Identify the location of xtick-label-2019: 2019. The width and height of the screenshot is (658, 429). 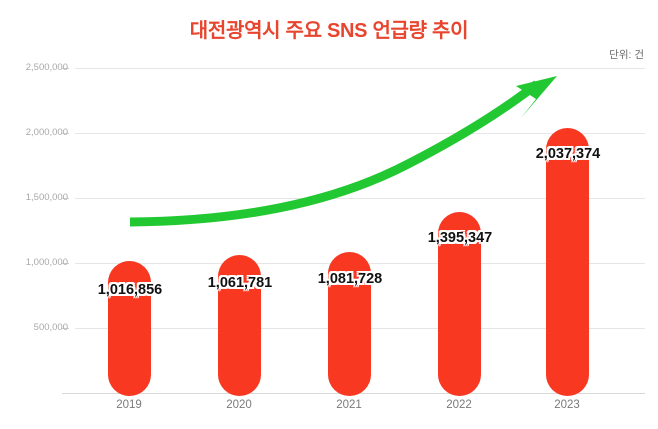
(129, 405).